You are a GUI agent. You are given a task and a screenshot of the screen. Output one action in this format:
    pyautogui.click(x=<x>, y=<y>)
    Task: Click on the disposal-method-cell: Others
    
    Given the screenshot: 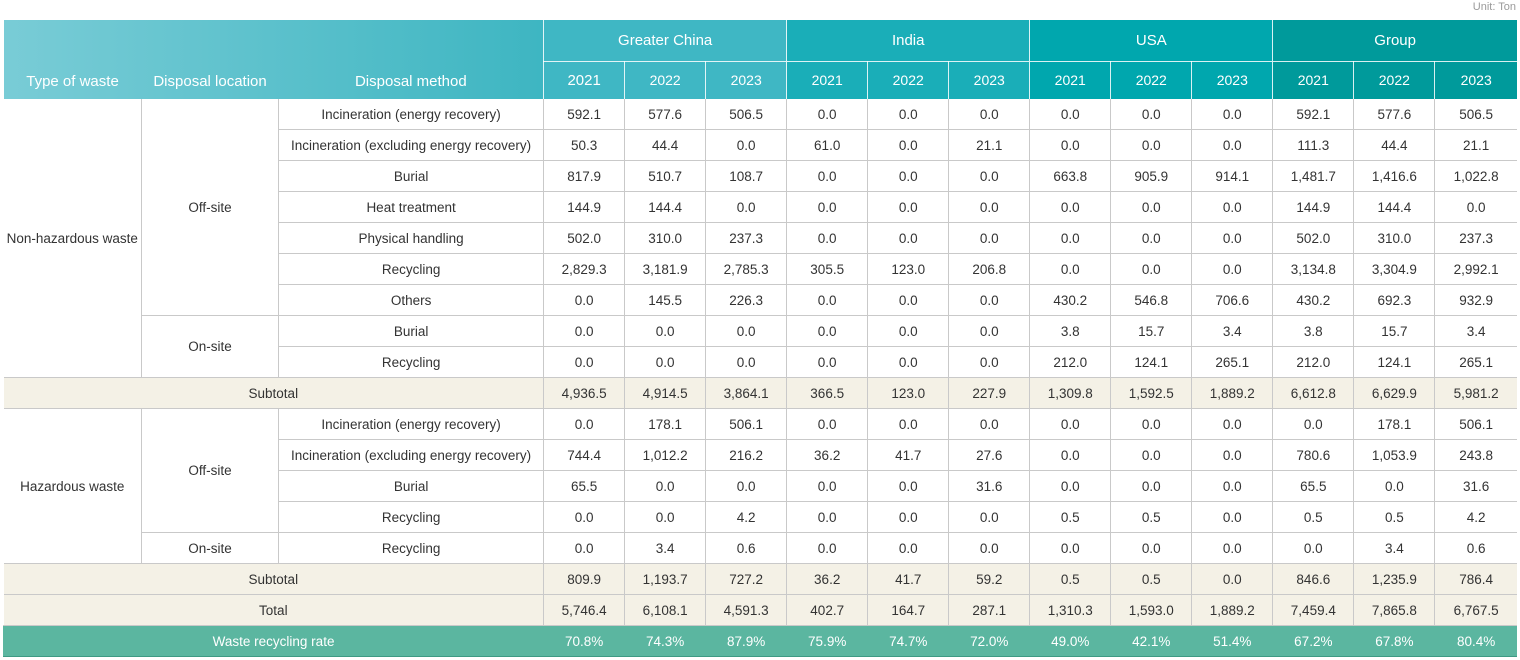 What is the action you would take?
    pyautogui.click(x=411, y=300)
    